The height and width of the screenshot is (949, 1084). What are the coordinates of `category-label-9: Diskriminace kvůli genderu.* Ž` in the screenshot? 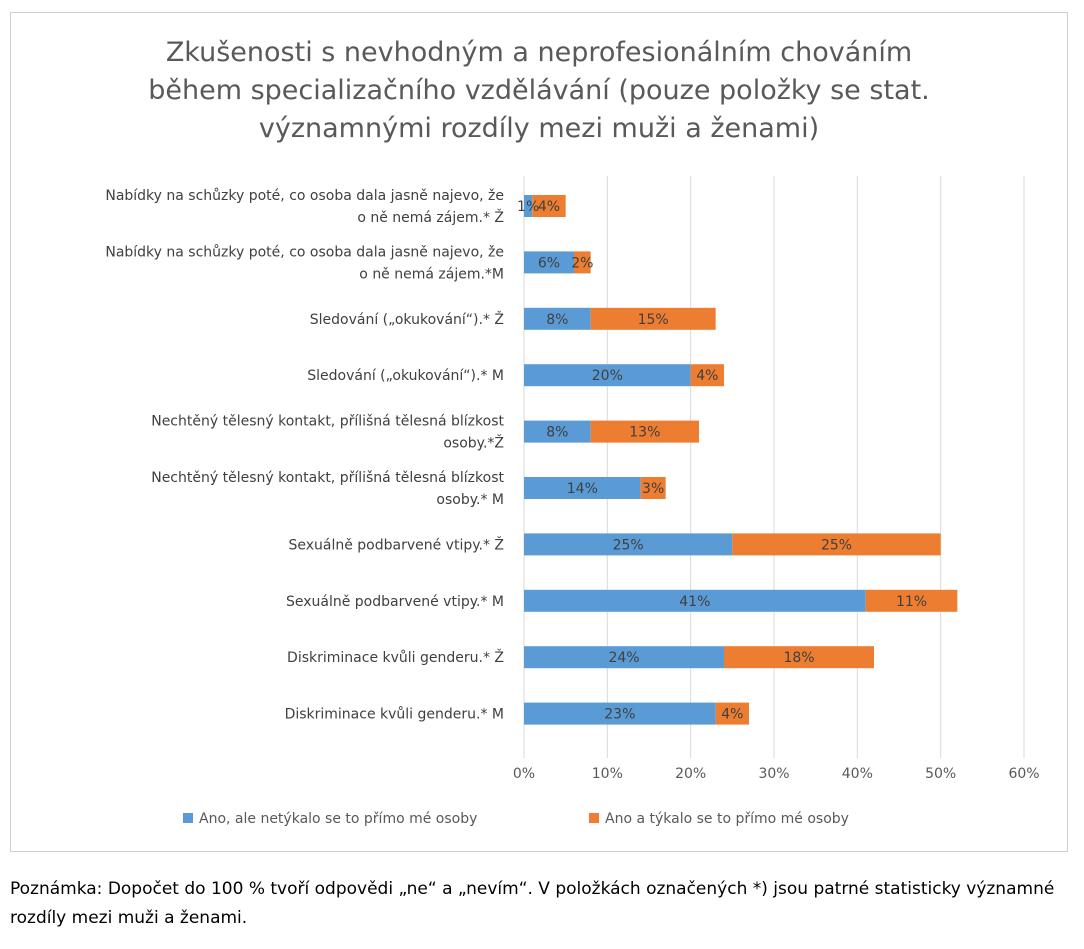 It's located at (395, 657).